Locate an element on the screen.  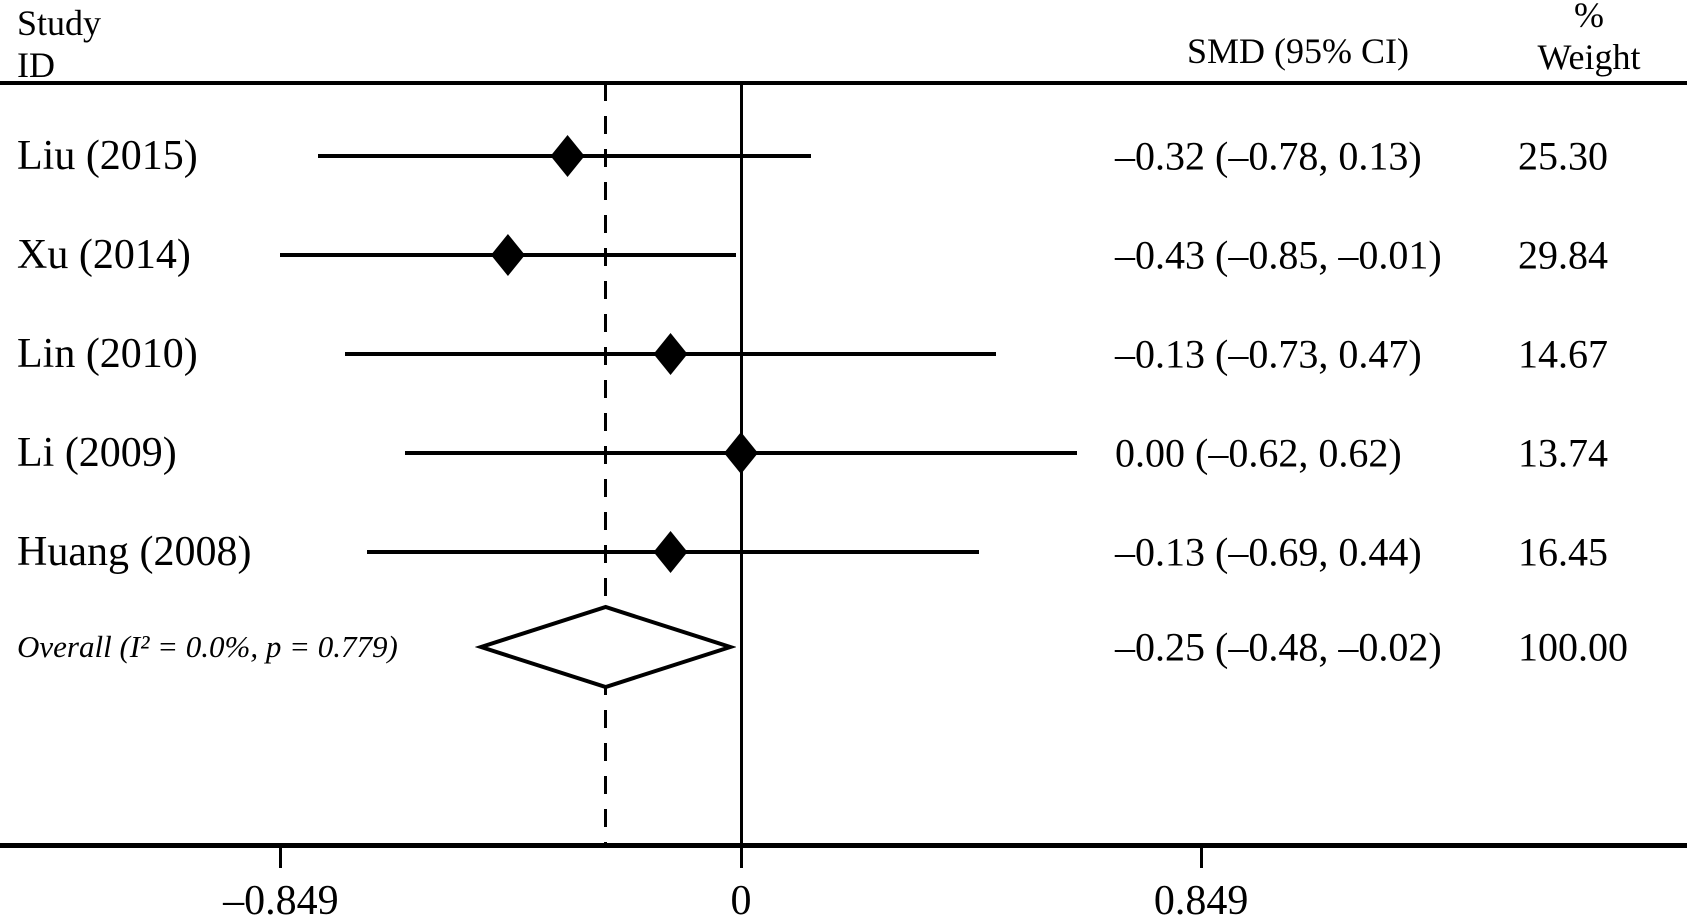
overall-diamond-icon is located at coordinates (605, 647).